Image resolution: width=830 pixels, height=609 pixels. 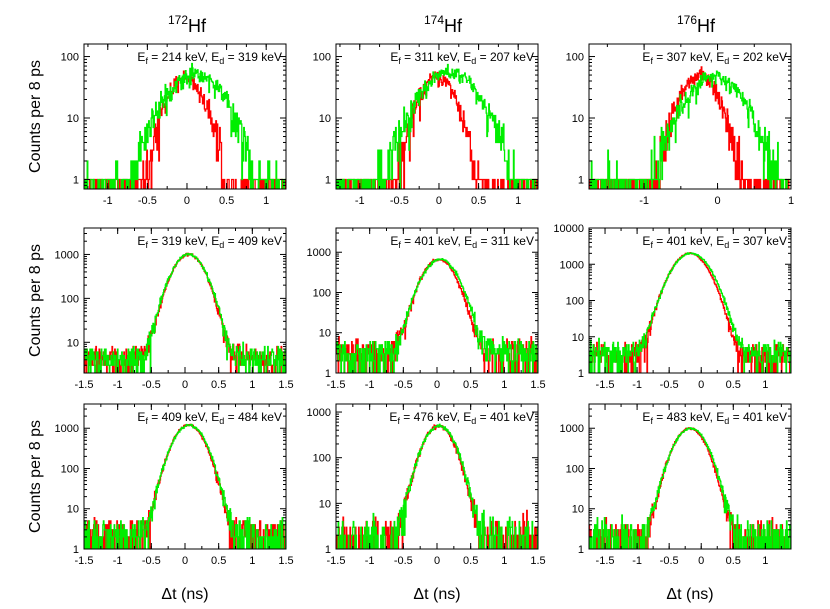 I want to click on column-title: 172Hf, so click(x=187, y=24).